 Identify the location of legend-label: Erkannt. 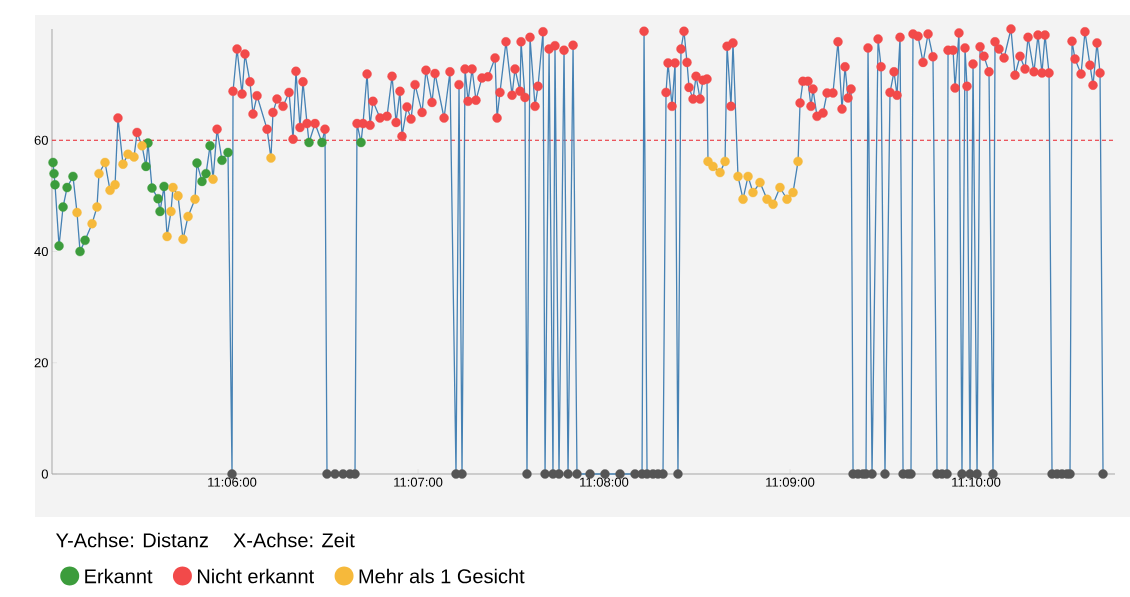
(119, 576).